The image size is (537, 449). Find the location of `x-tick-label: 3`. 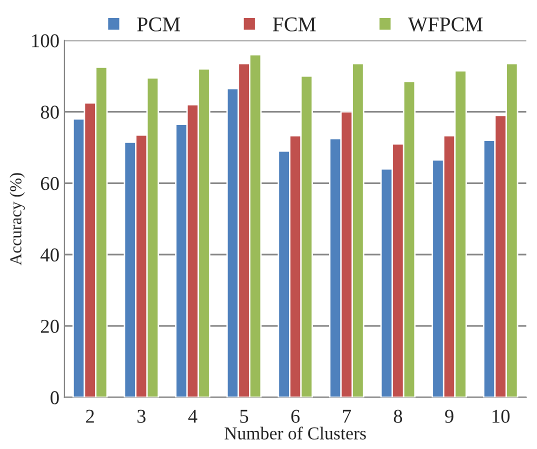

x-tick-label: 3 is located at coordinates (141, 416).